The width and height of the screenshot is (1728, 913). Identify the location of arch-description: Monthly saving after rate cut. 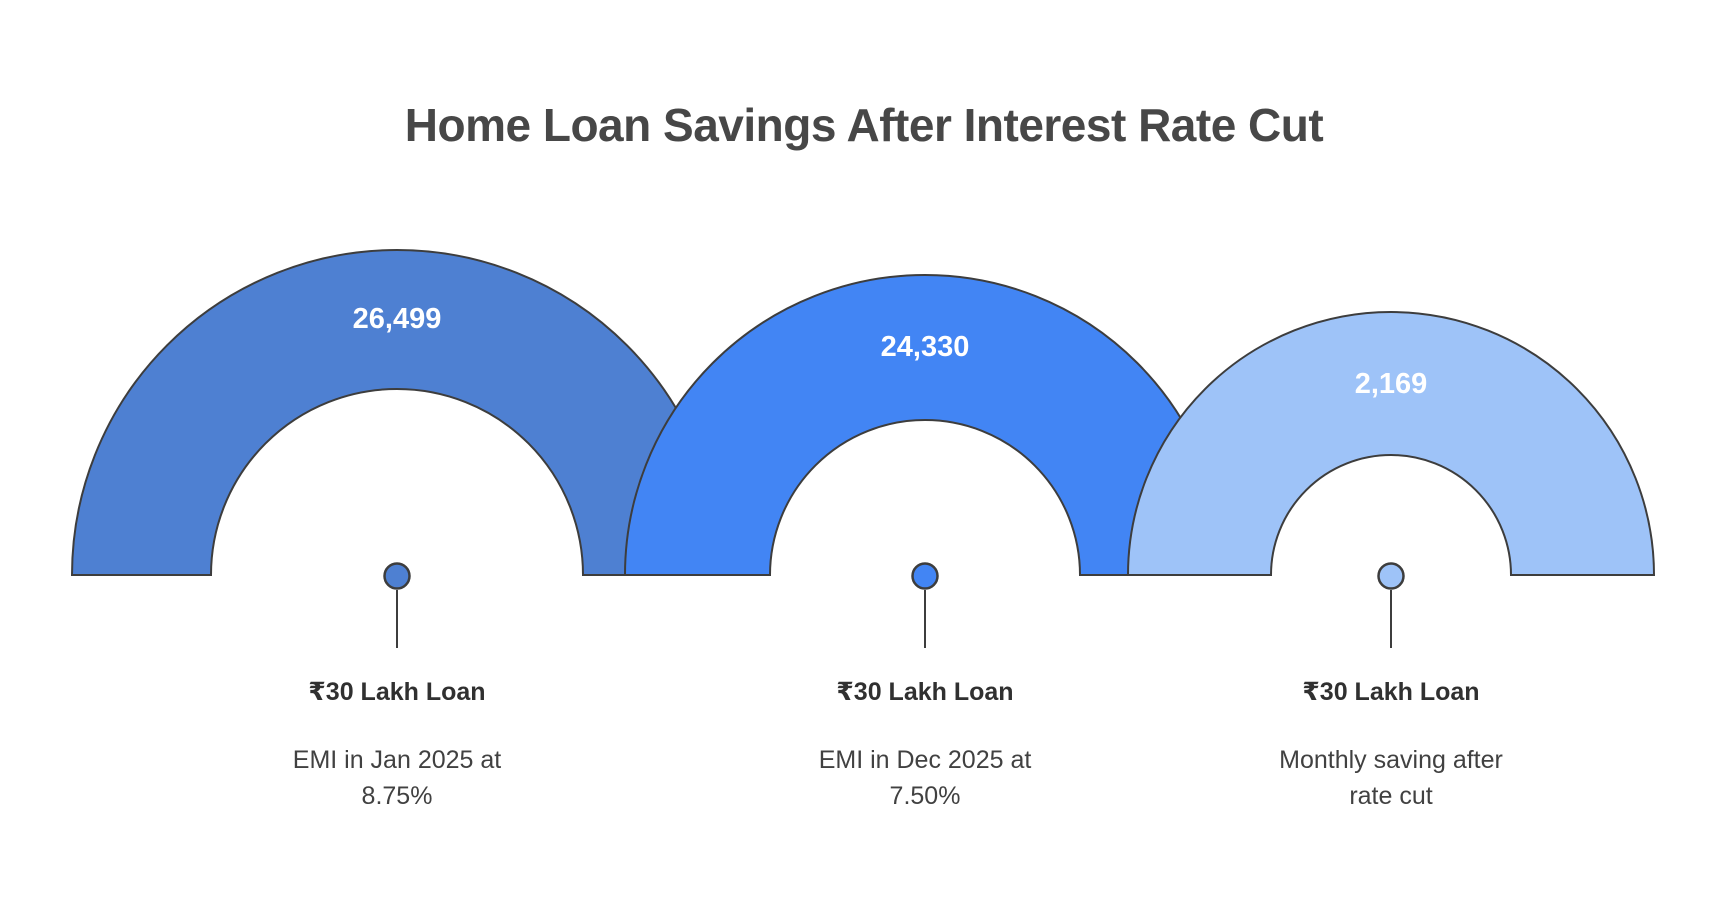
(1391, 778).